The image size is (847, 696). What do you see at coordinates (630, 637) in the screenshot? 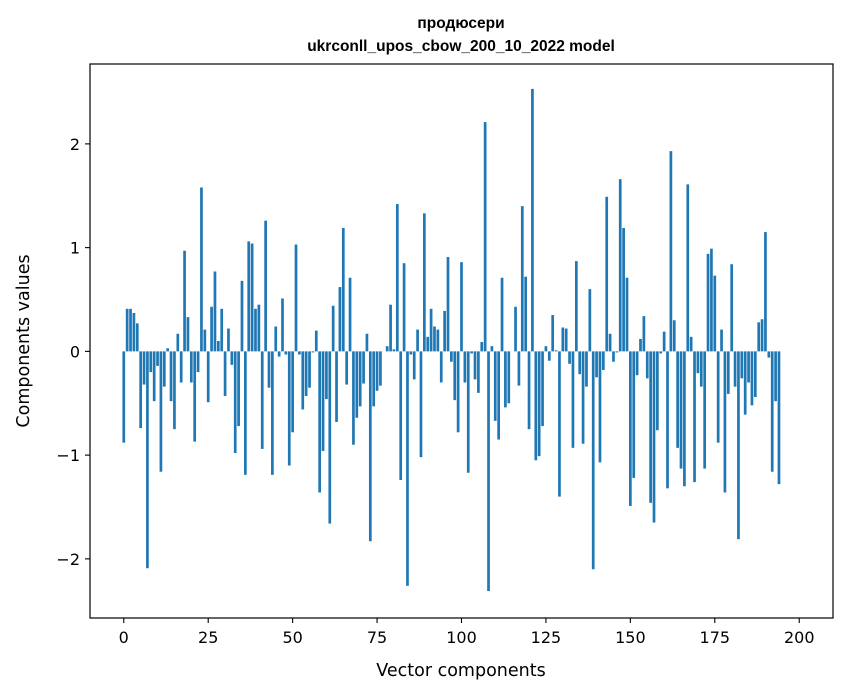
I see `x-tick-label: 150` at bounding box center [630, 637].